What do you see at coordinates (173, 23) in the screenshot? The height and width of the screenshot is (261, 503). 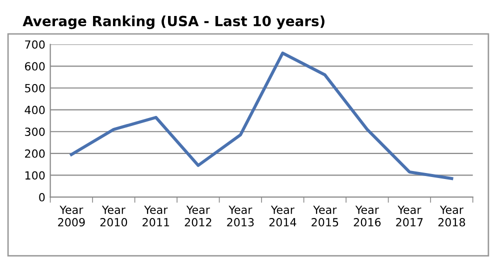 I see `chart-title: Average Ranking (USA - Last 10 years)` at bounding box center [173, 23].